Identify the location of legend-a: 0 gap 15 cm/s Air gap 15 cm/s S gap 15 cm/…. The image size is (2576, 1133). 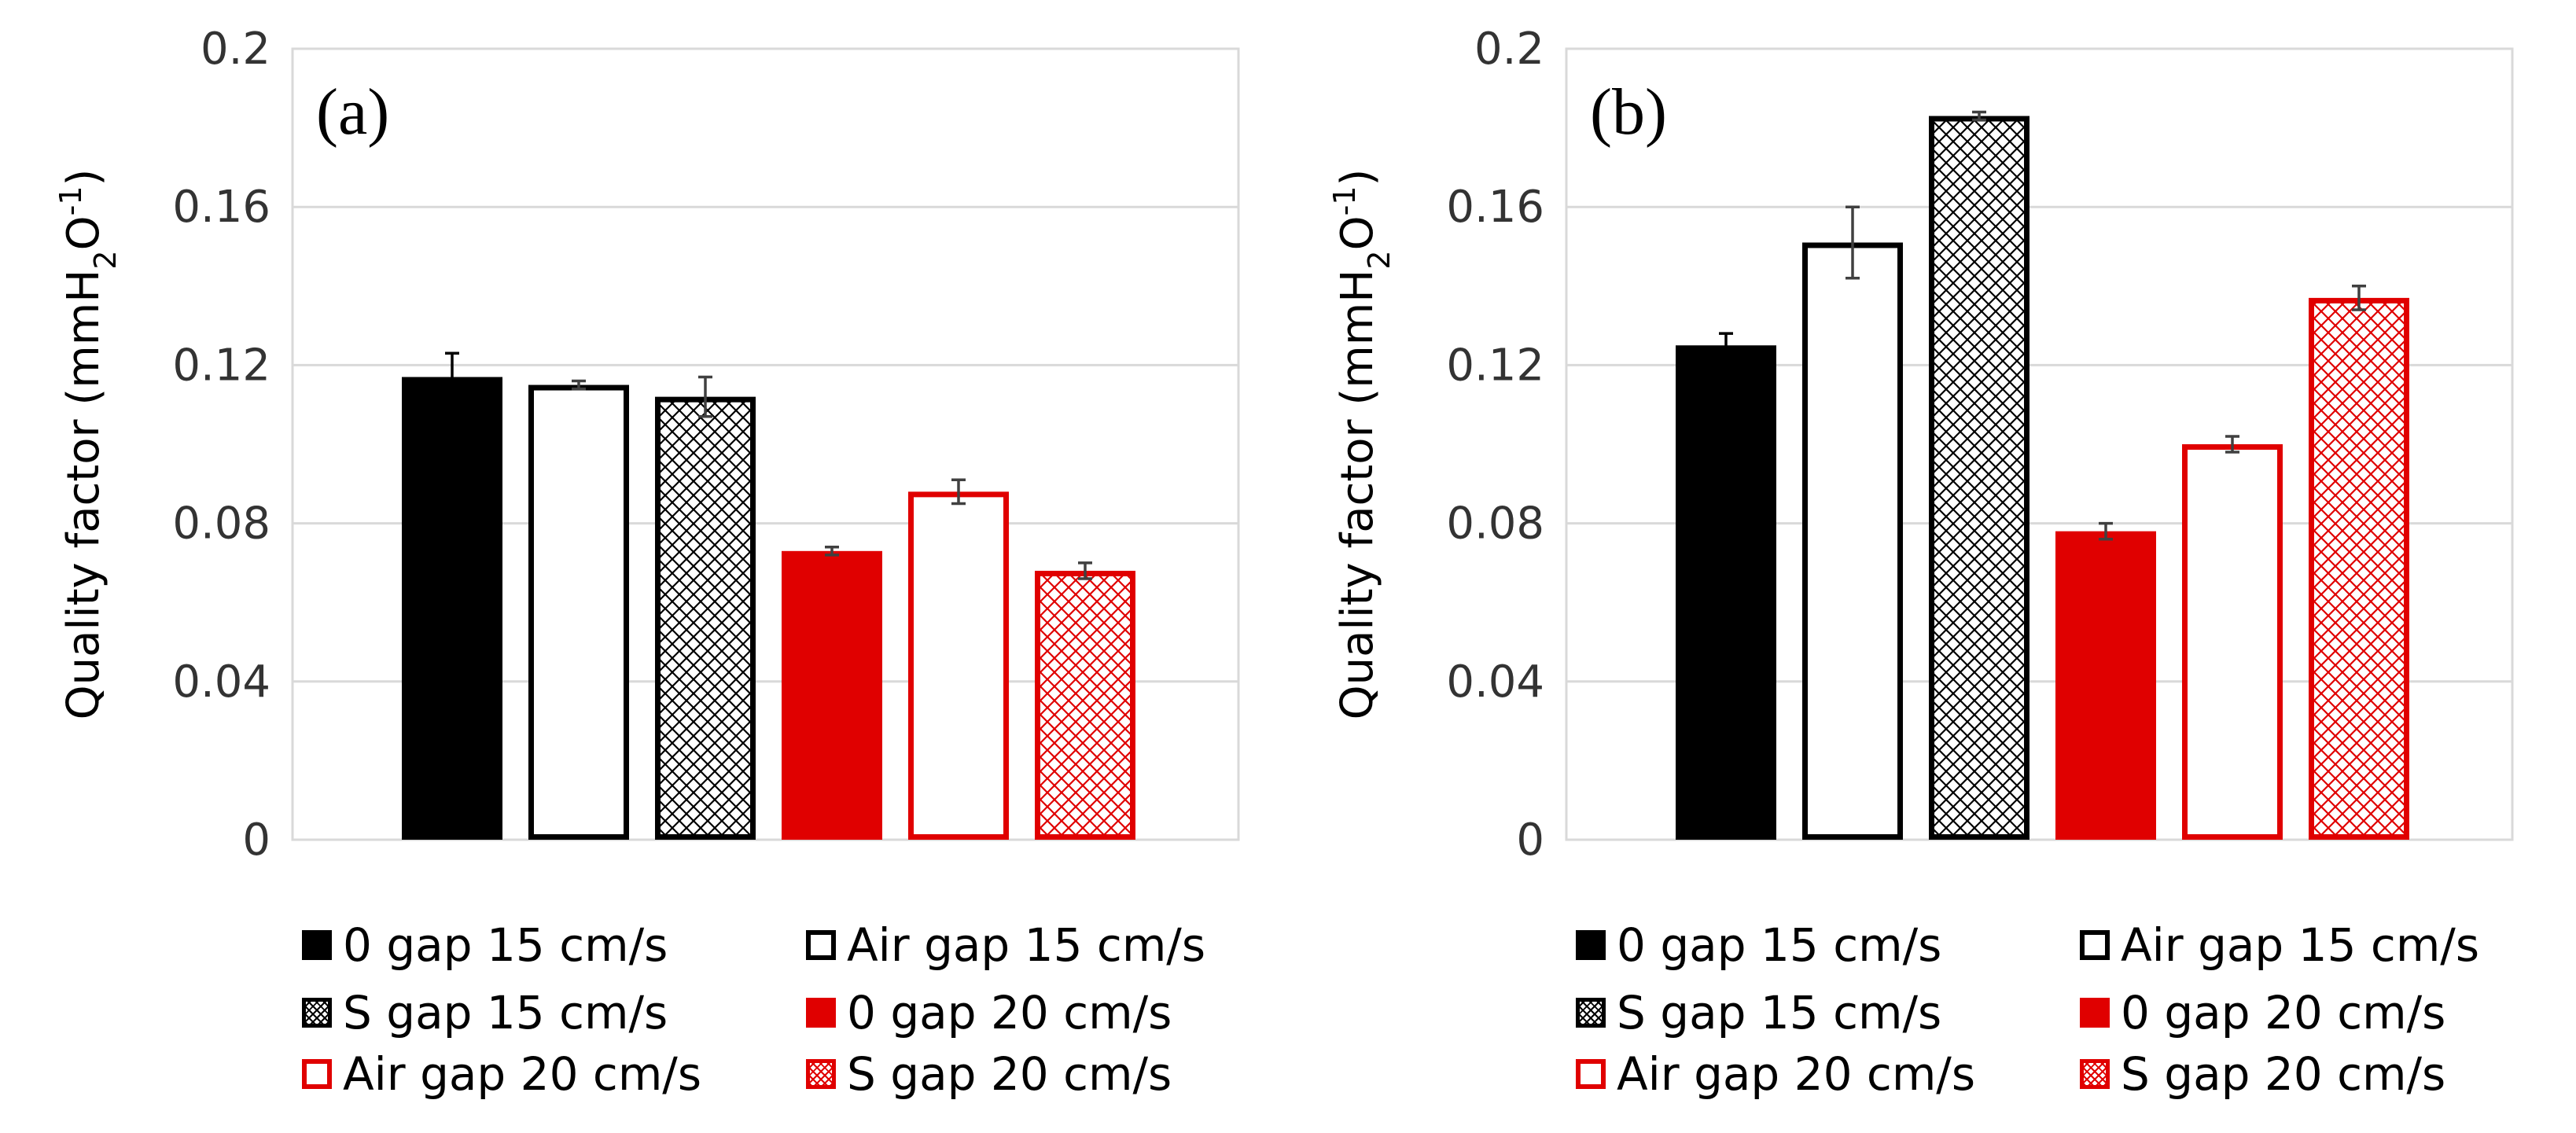
(637, 1014).